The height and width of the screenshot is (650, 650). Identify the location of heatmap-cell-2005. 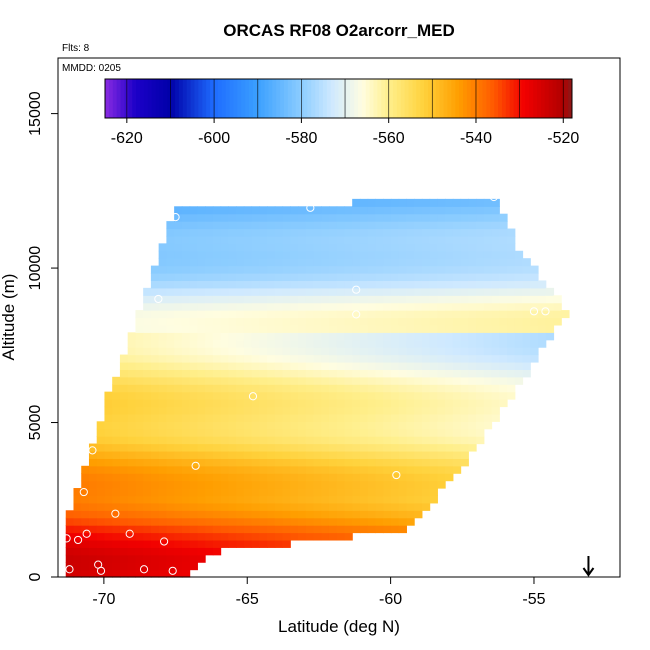
(449, 358).